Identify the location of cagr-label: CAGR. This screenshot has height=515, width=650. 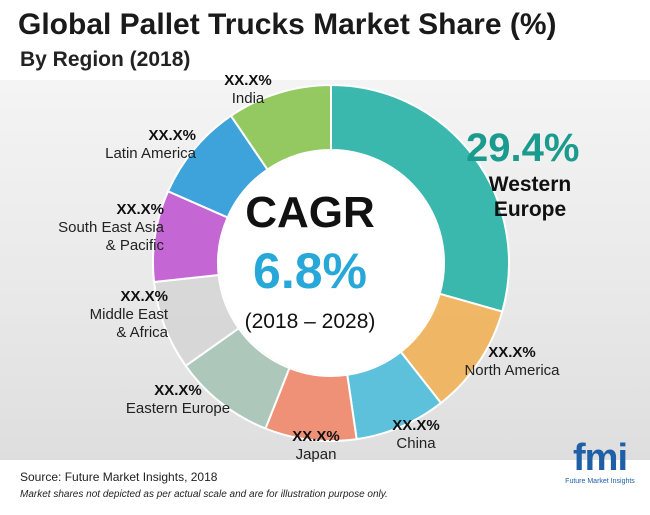
(310, 212).